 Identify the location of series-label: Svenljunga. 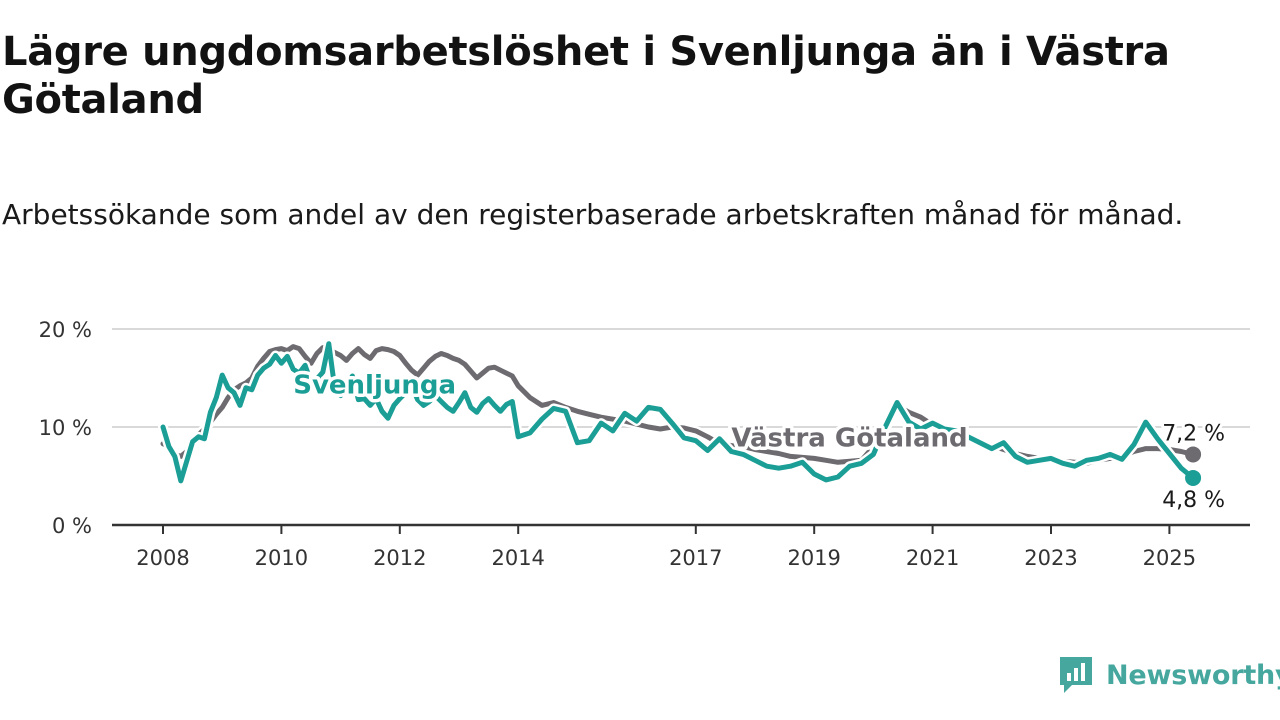
(374, 386).